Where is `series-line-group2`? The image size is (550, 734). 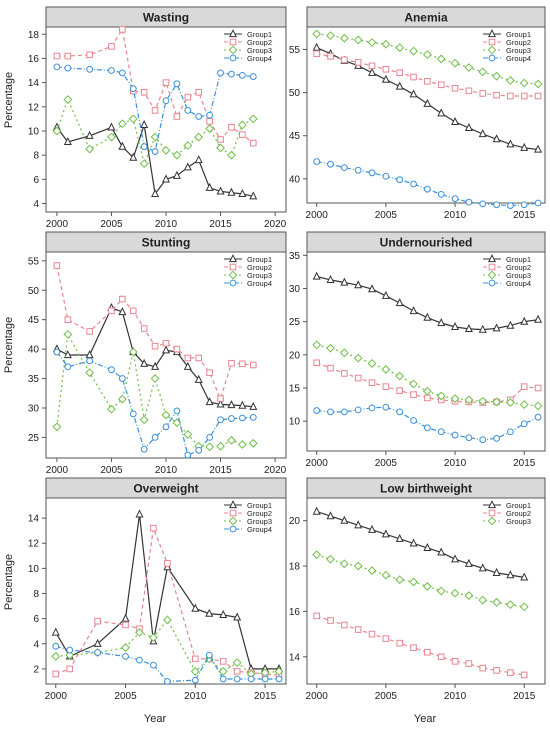
series-line-group2 is located at coordinates (420, 645).